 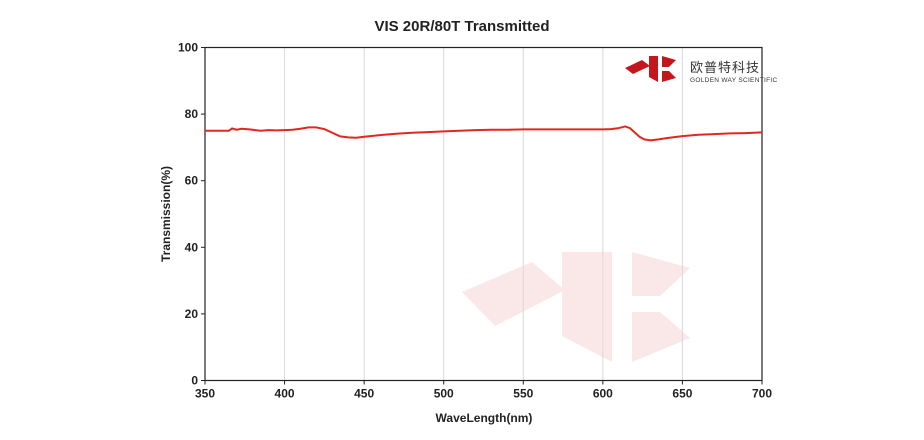 What do you see at coordinates (192, 314) in the screenshot?
I see `y-tick-label: 20` at bounding box center [192, 314].